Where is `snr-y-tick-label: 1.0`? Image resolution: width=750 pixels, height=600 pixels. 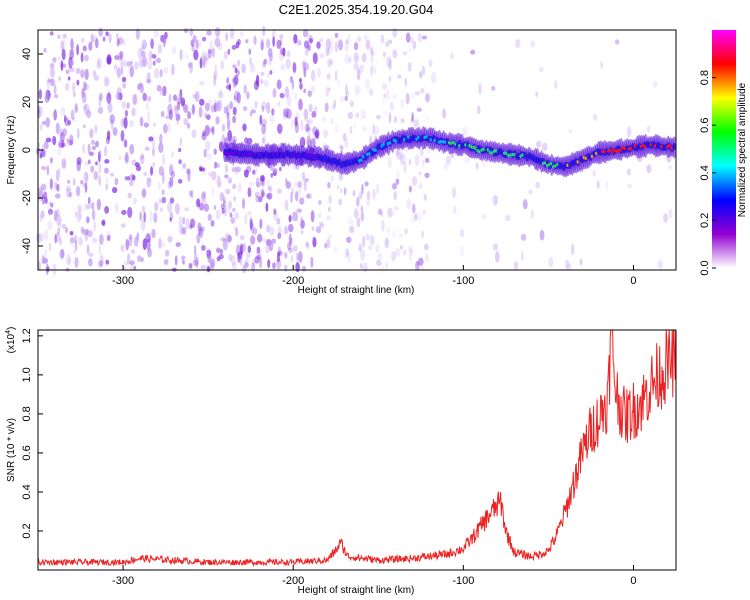
snr-y-tick-label: 1.0 is located at coordinates (27, 374).